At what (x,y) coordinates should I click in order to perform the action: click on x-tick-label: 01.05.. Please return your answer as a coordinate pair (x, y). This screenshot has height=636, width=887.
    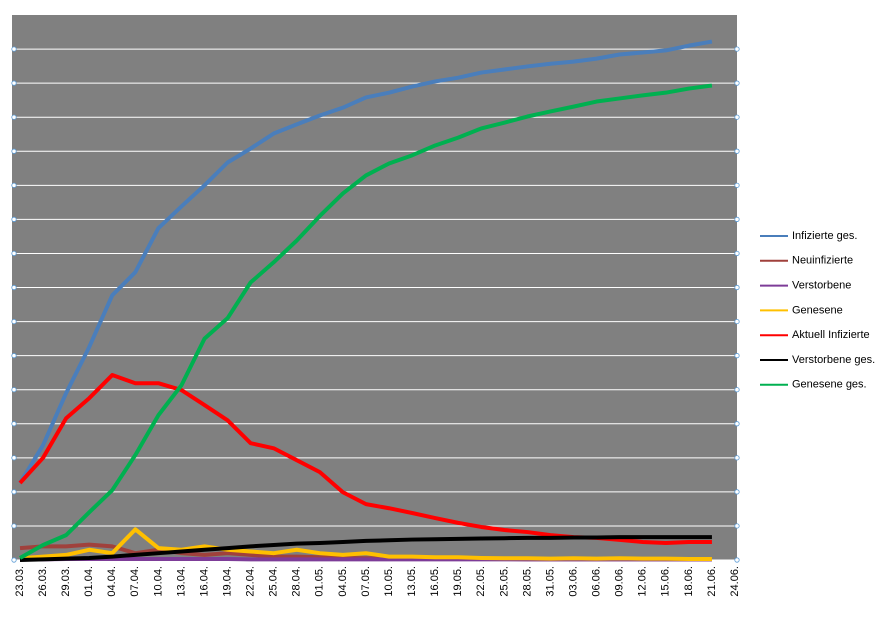
    Looking at the image, I should click on (320, 581).